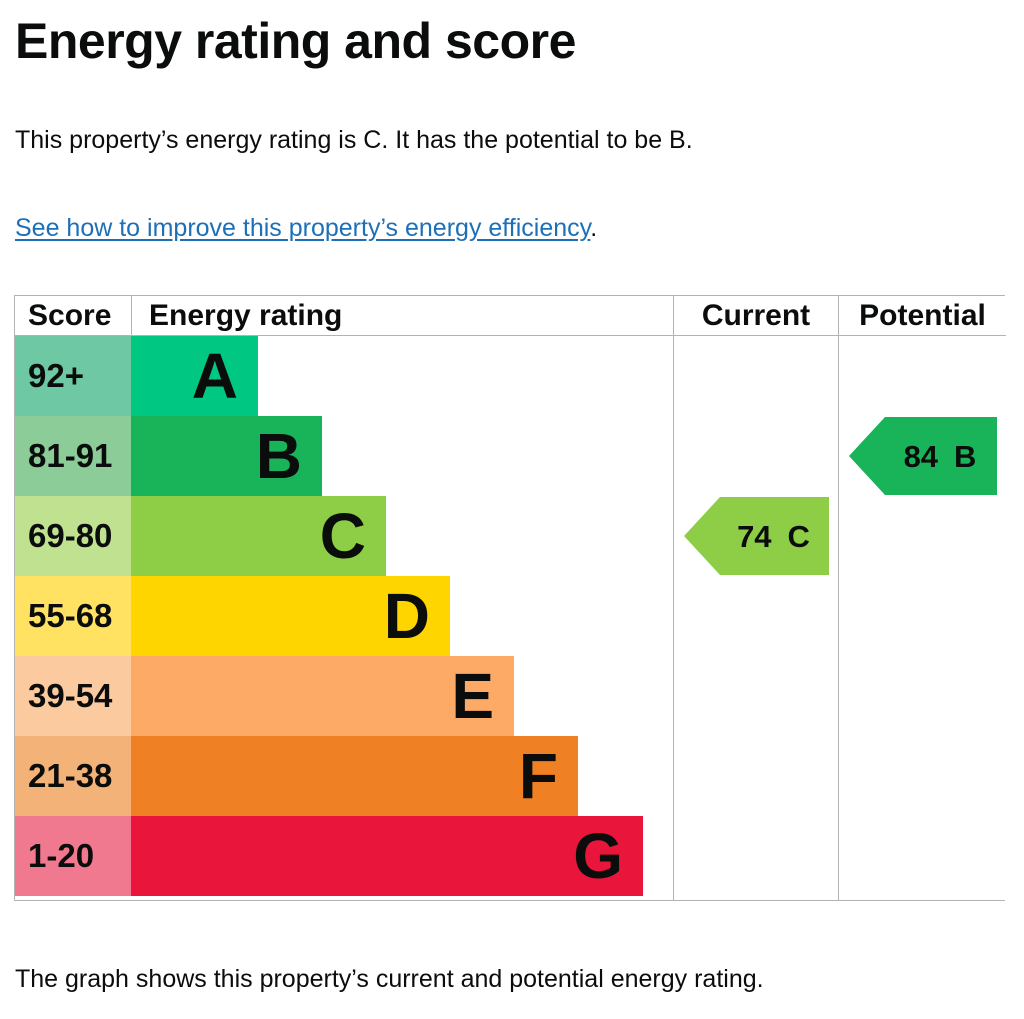 The height and width of the screenshot is (1019, 1024). What do you see at coordinates (406, 616) in the screenshot?
I see `band-letter-d: D` at bounding box center [406, 616].